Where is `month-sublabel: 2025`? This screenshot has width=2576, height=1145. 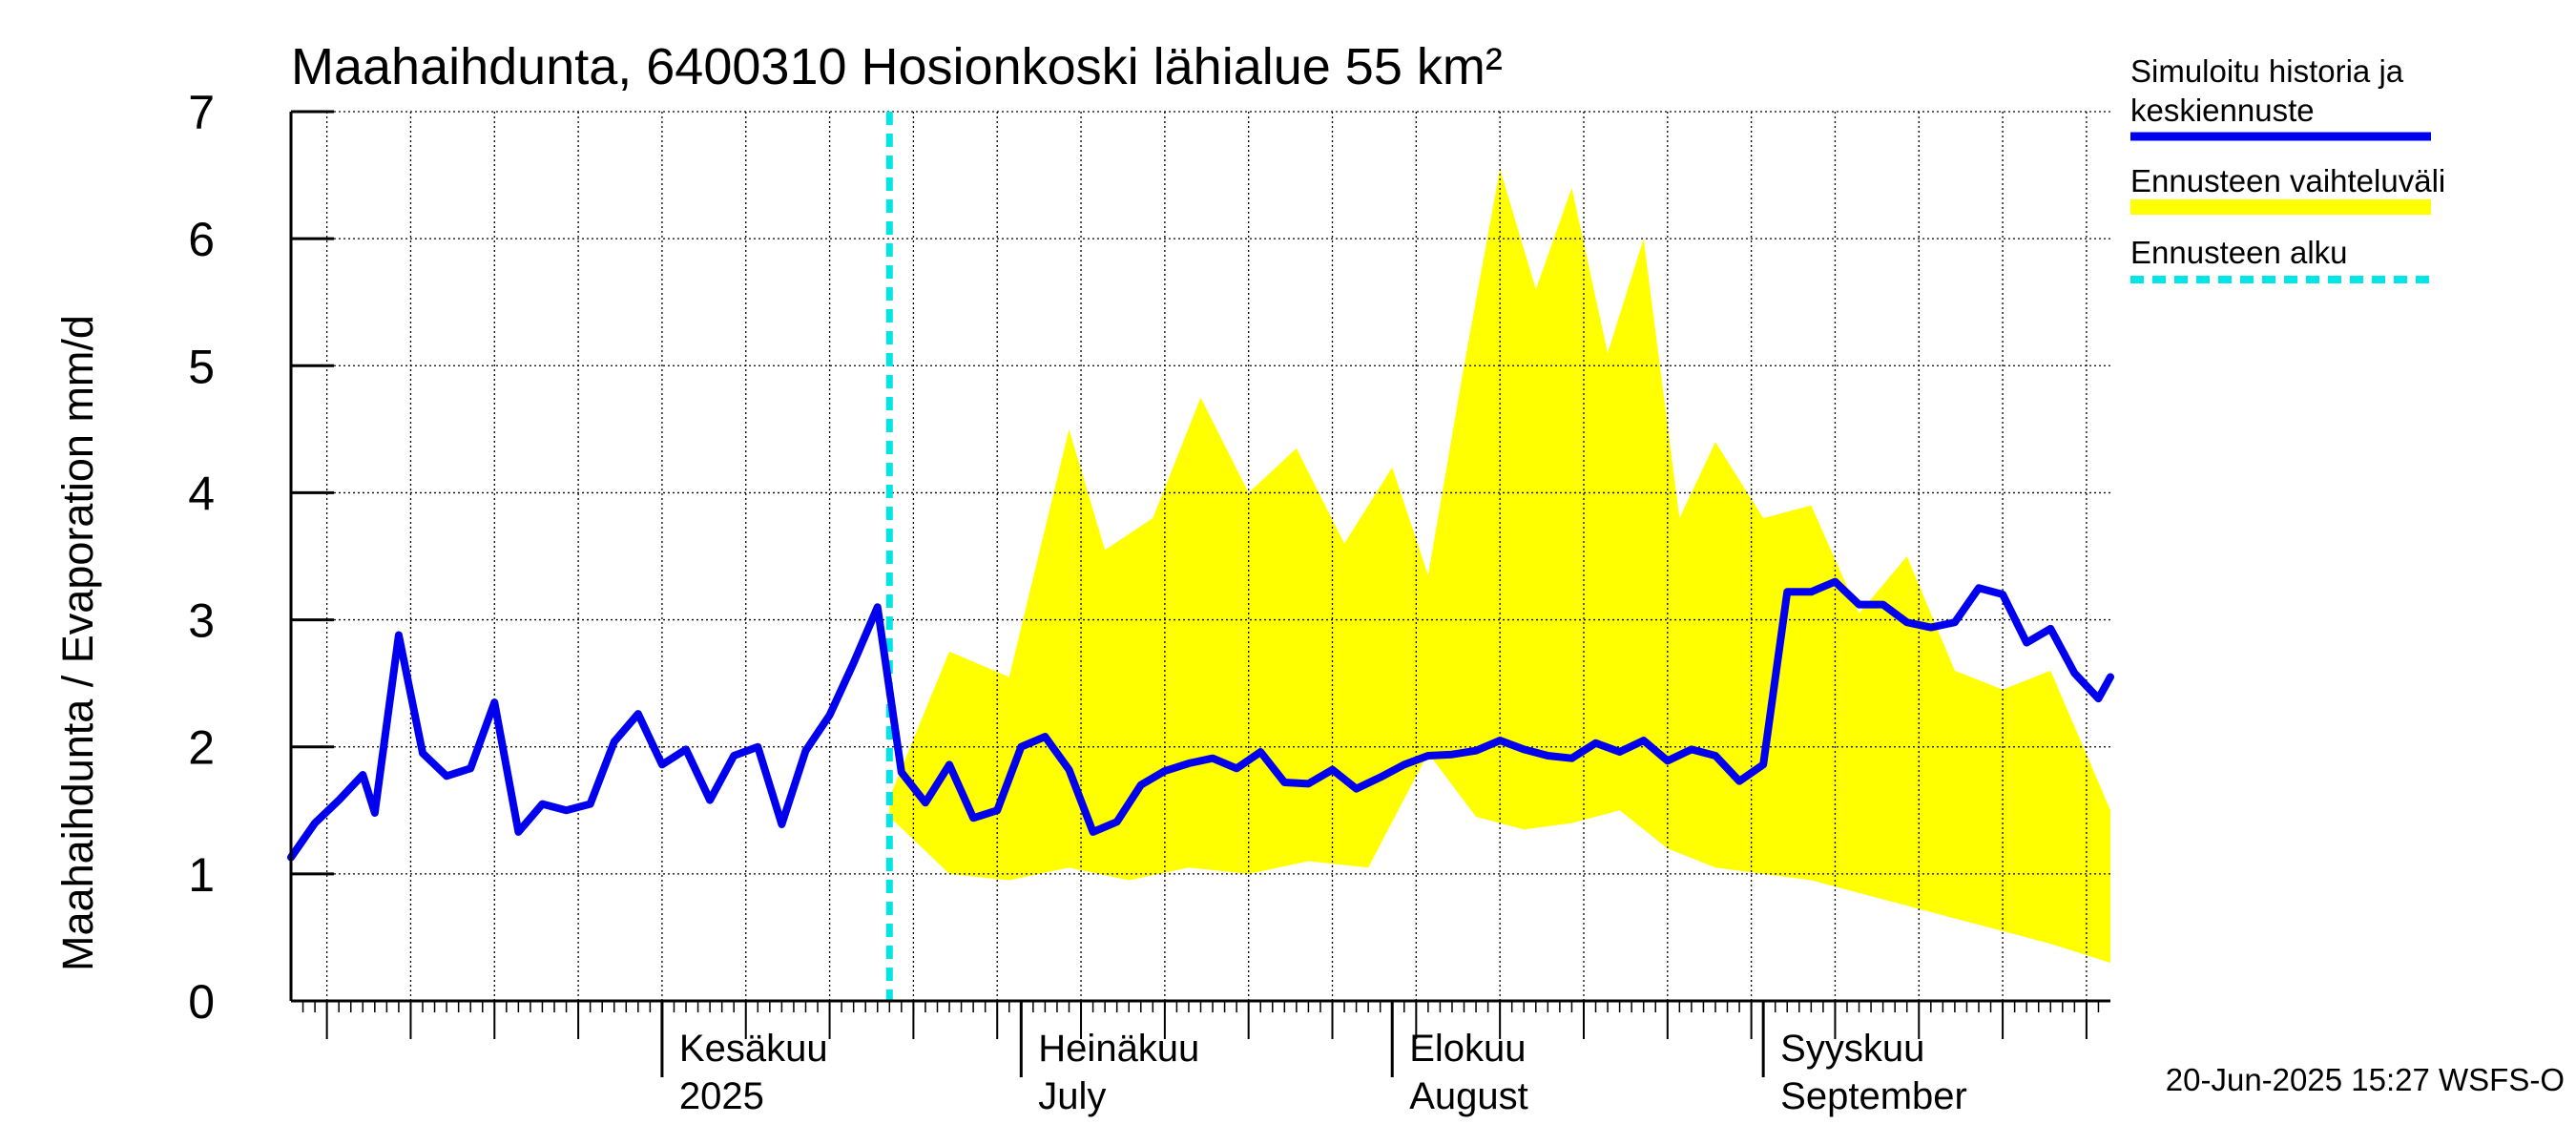
month-sublabel: 2025 is located at coordinates (721, 1096).